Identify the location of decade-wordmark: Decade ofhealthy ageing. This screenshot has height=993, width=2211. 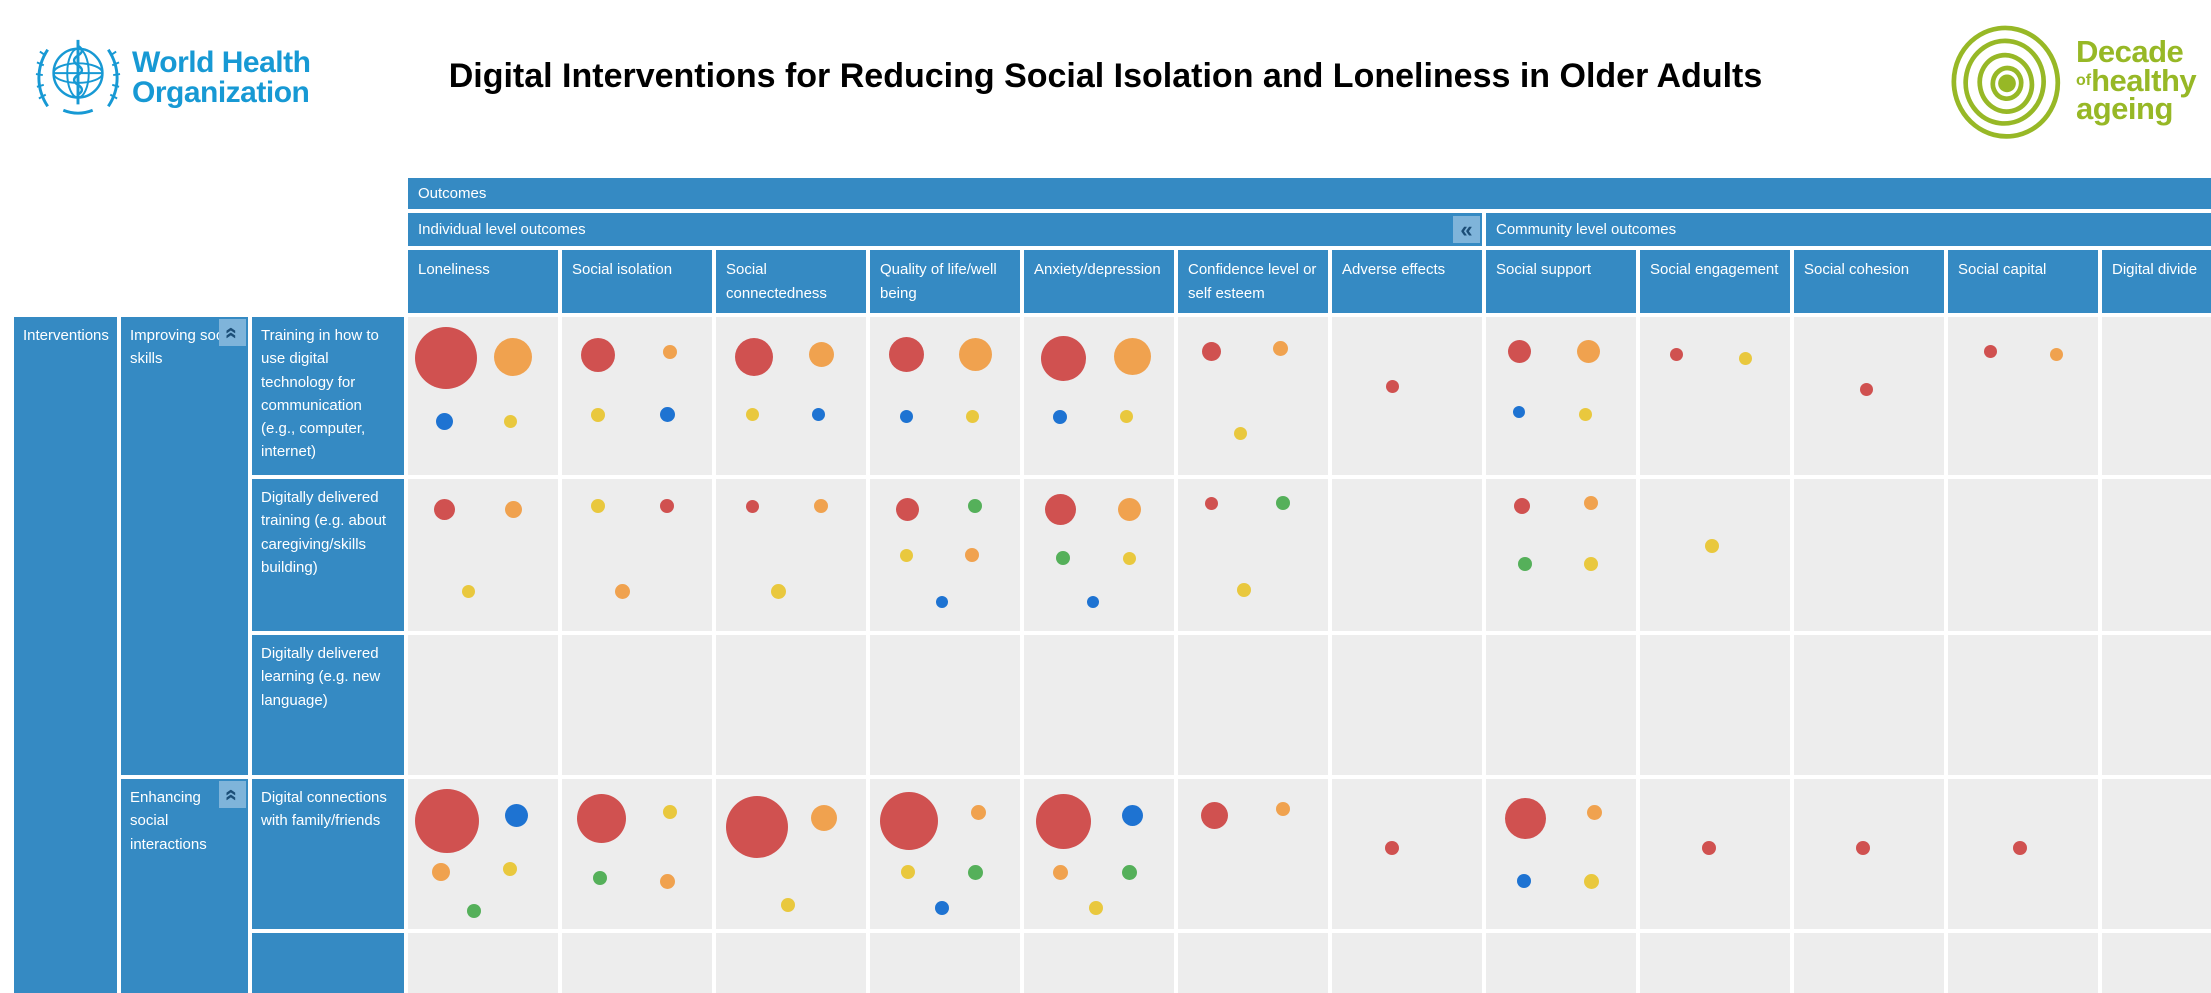
(2136, 80).